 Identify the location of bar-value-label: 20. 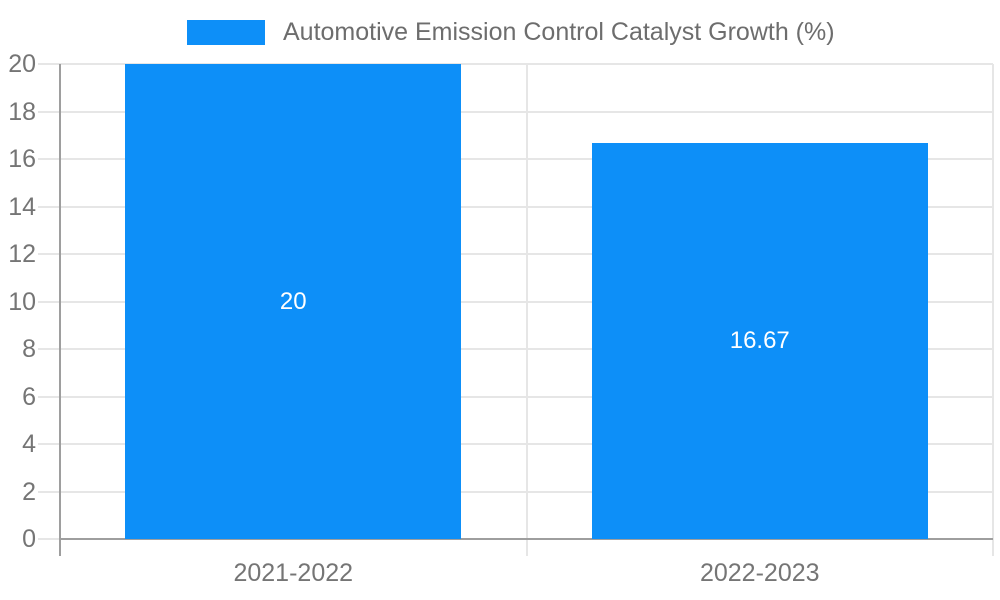
(293, 301).